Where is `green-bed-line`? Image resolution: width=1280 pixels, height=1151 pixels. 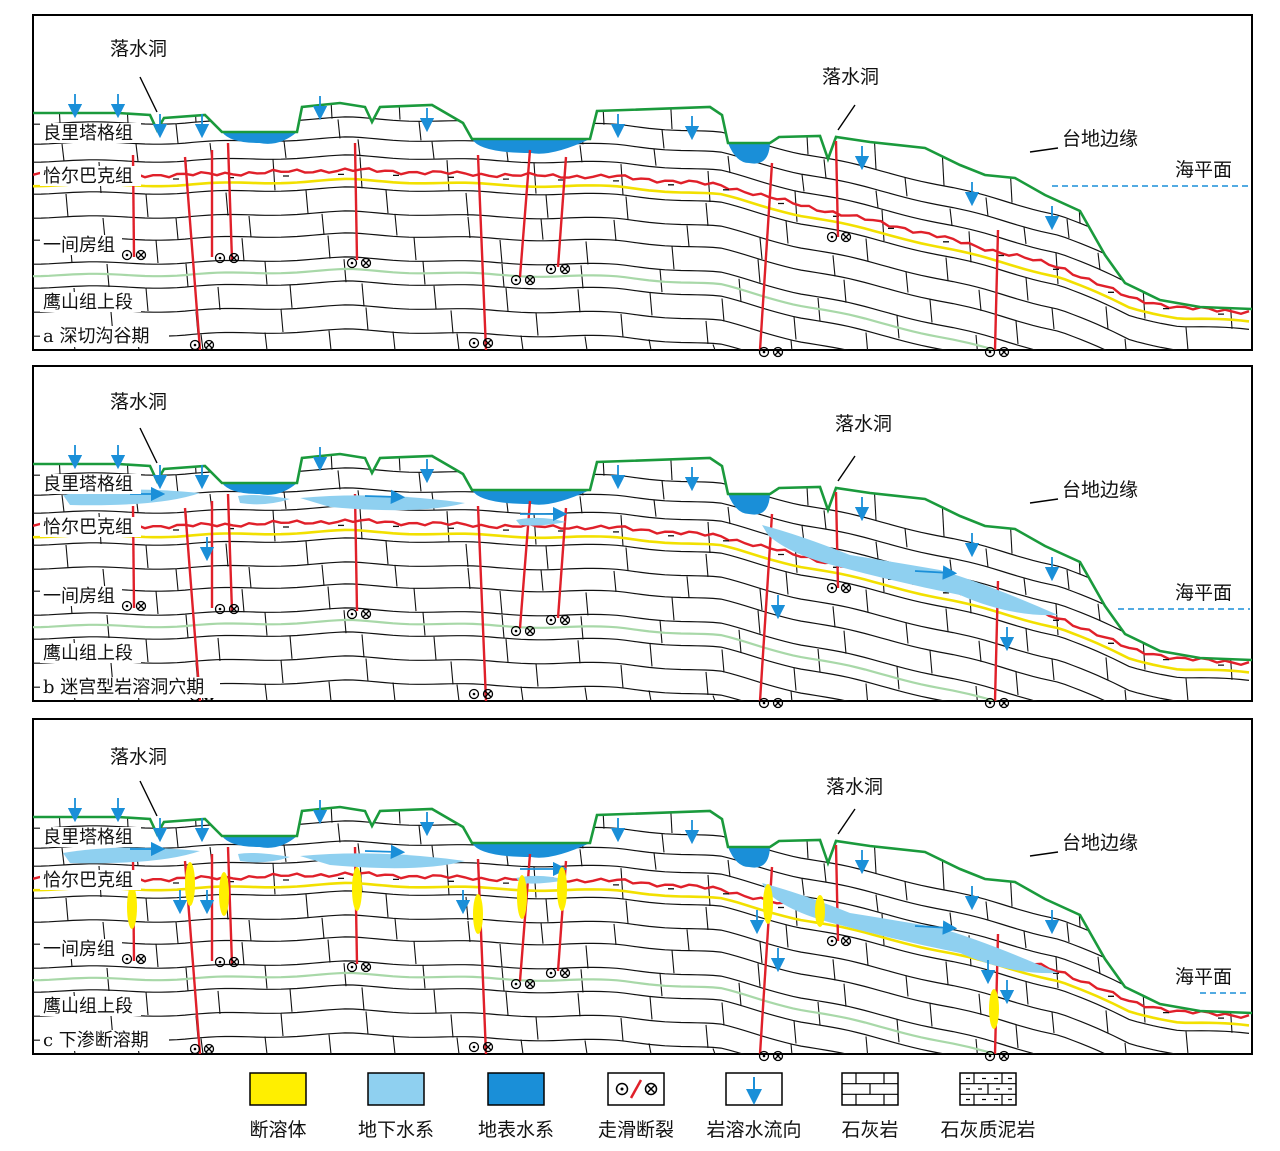 green-bed-line is located at coordinates (641, 308).